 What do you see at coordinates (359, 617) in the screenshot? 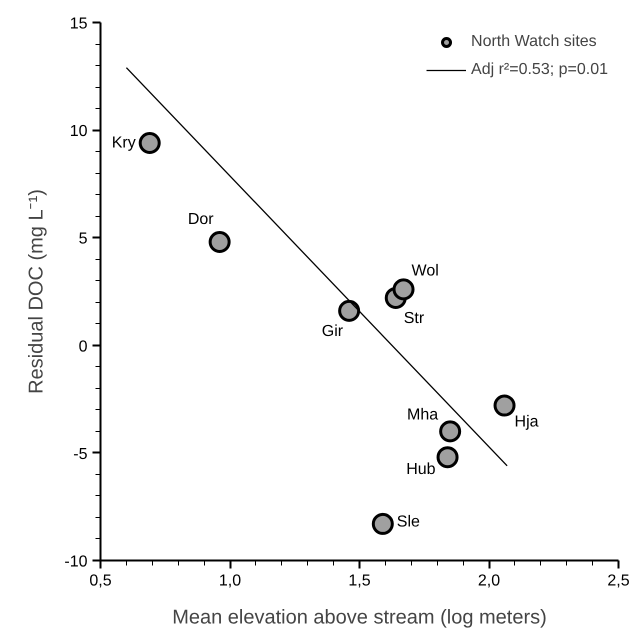
I see `x-axis-title: Mean elevation above stream (log meters)` at bounding box center [359, 617].